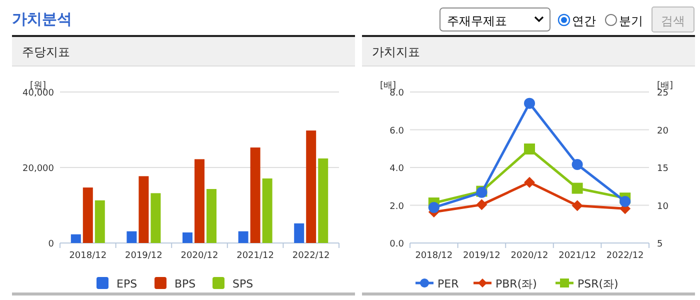  Describe the element at coordinates (185, 284) in the screenshot. I see `legend-label: BPS` at that location.